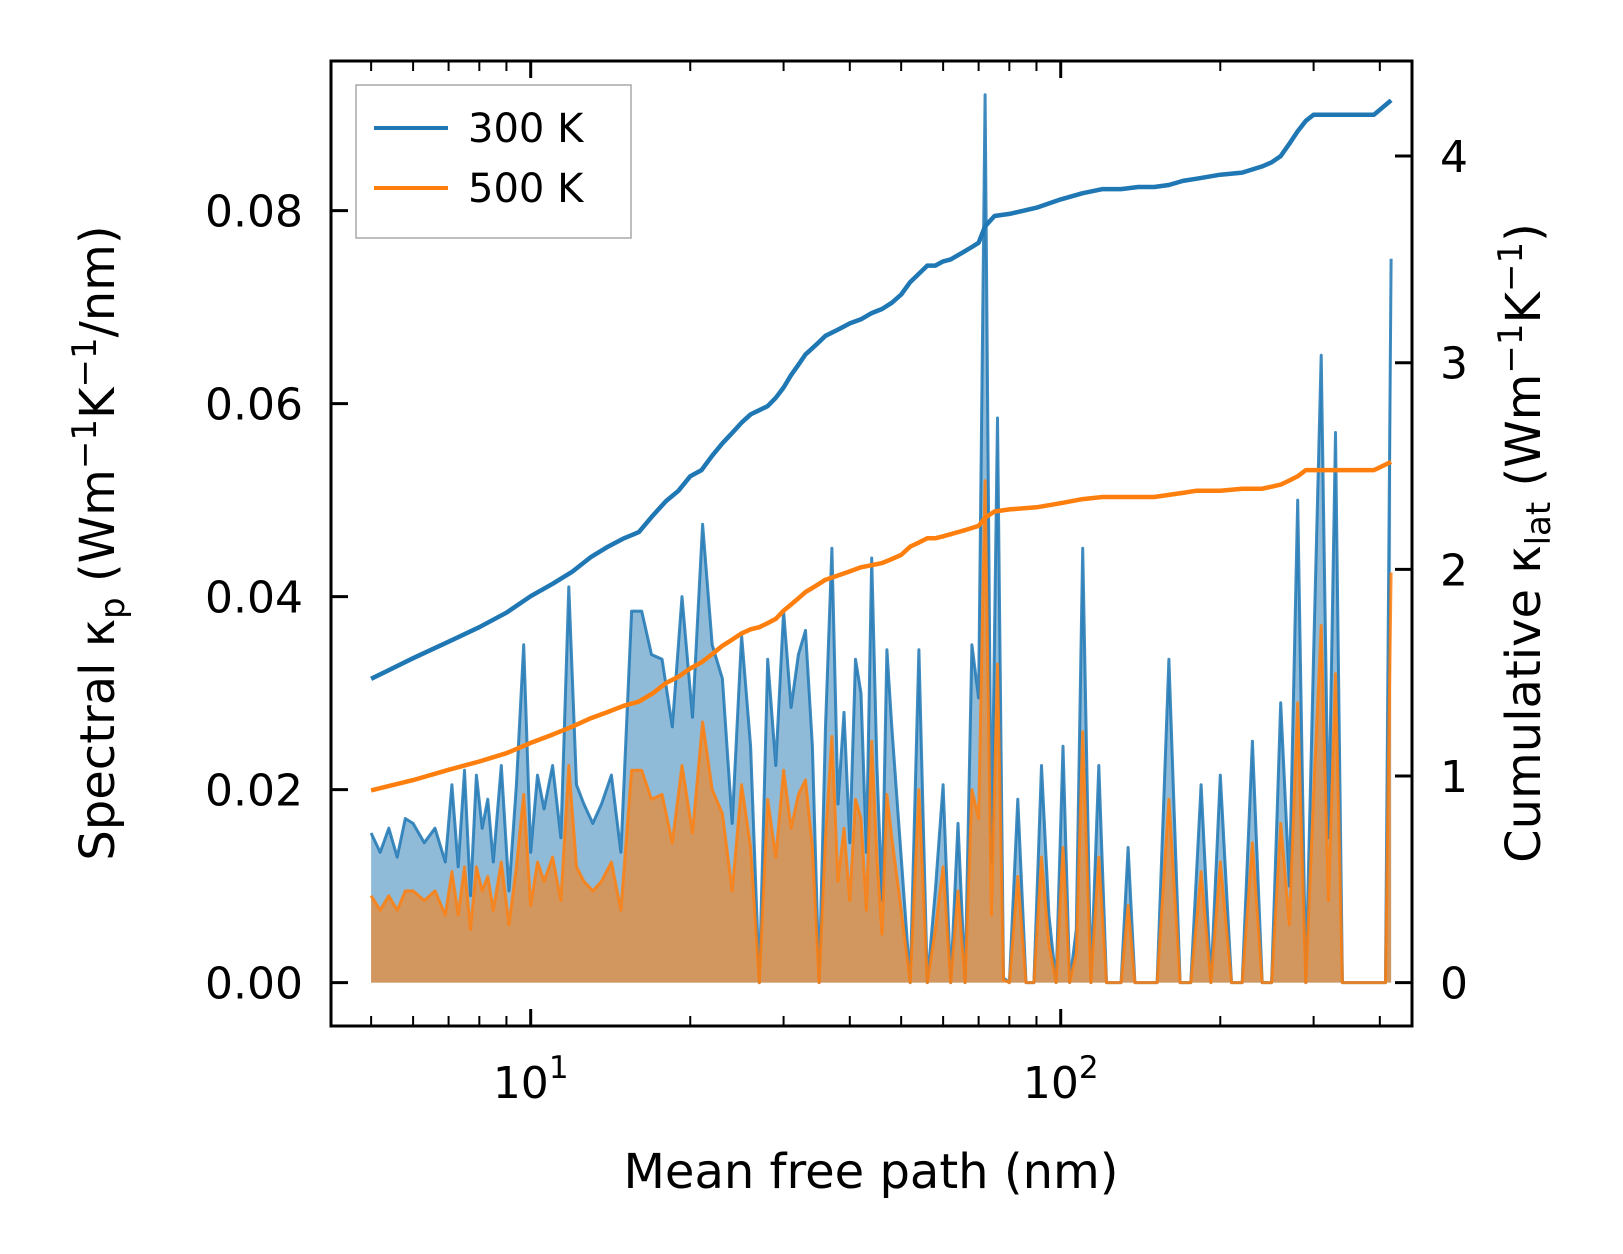 Image resolution: width=1623 pixels, height=1254 pixels. I want to click on y-left-tick-label: 0.04, so click(254, 598).